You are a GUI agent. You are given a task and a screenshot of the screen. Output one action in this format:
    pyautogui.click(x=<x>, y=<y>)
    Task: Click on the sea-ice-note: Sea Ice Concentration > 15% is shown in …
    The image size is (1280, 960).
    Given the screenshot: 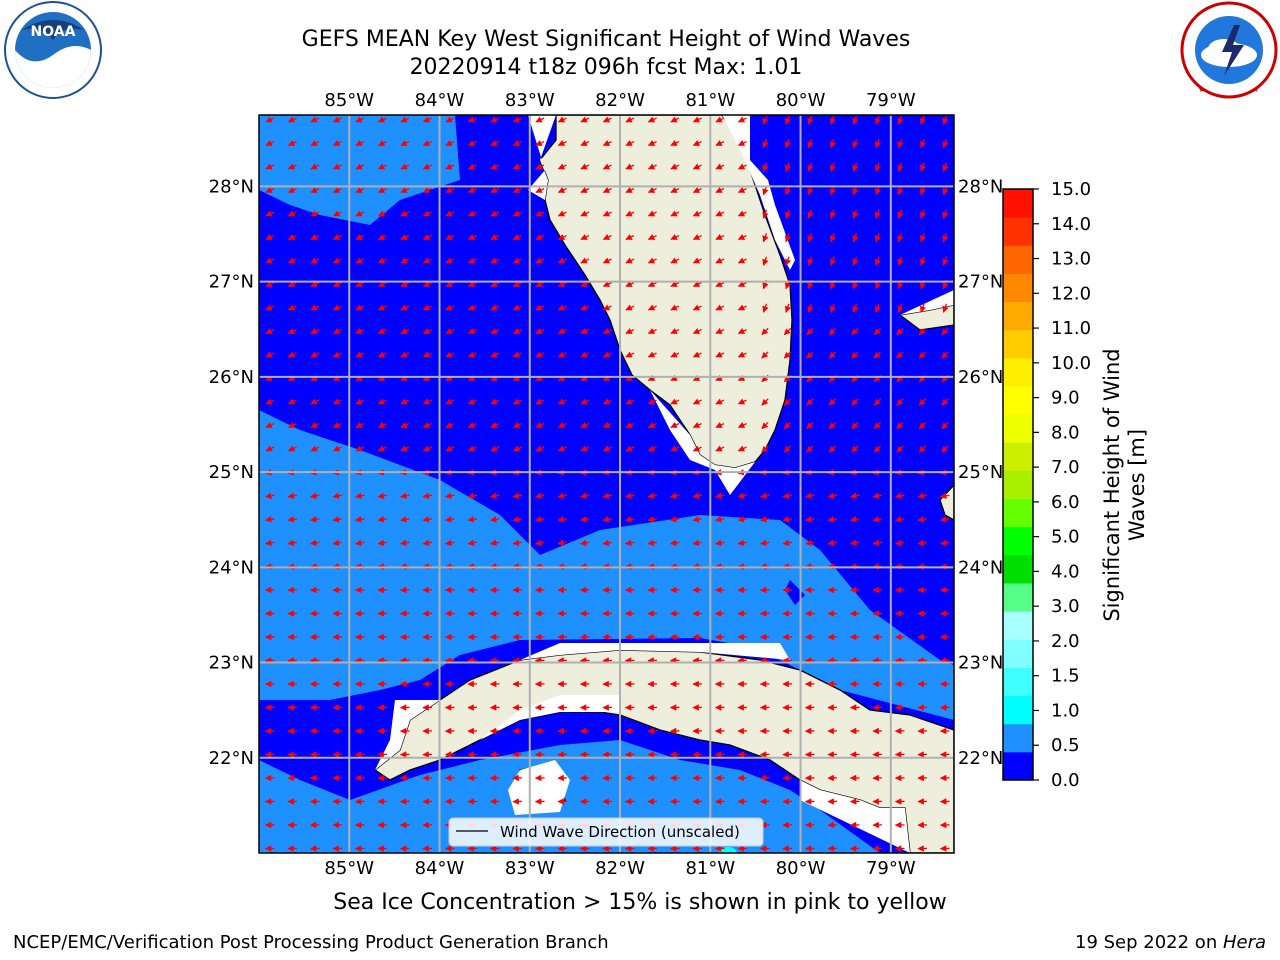 What is the action you would take?
    pyautogui.click(x=640, y=902)
    